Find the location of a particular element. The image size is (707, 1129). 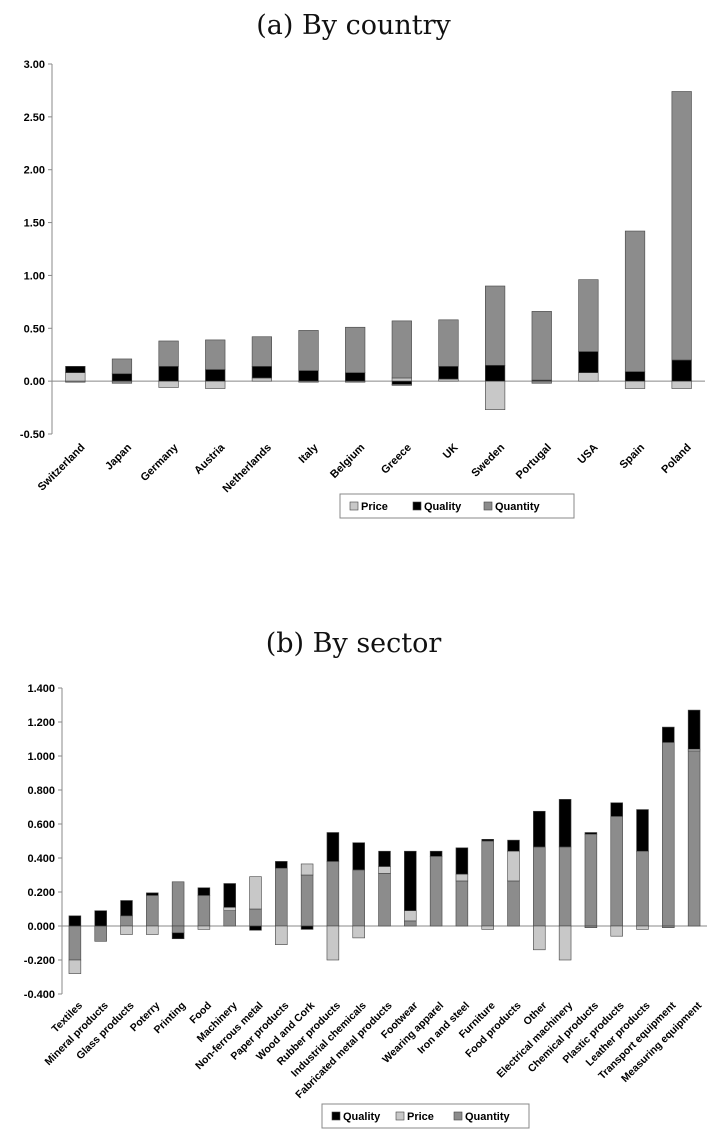

bar-quantity-neg-portugal is located at coordinates (541, 382).